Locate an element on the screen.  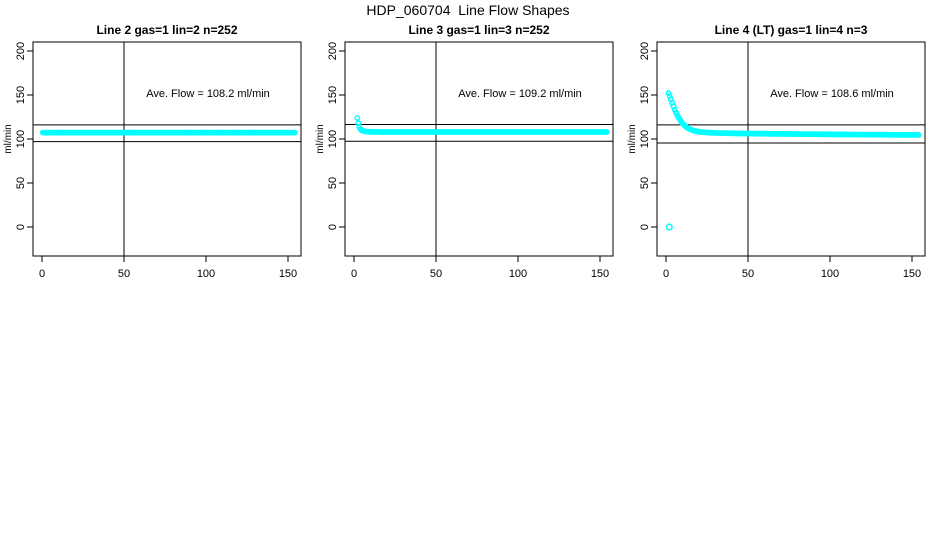
figure-main-title: HDP_060704 Line Flow Shapes is located at coordinates (468, 10).